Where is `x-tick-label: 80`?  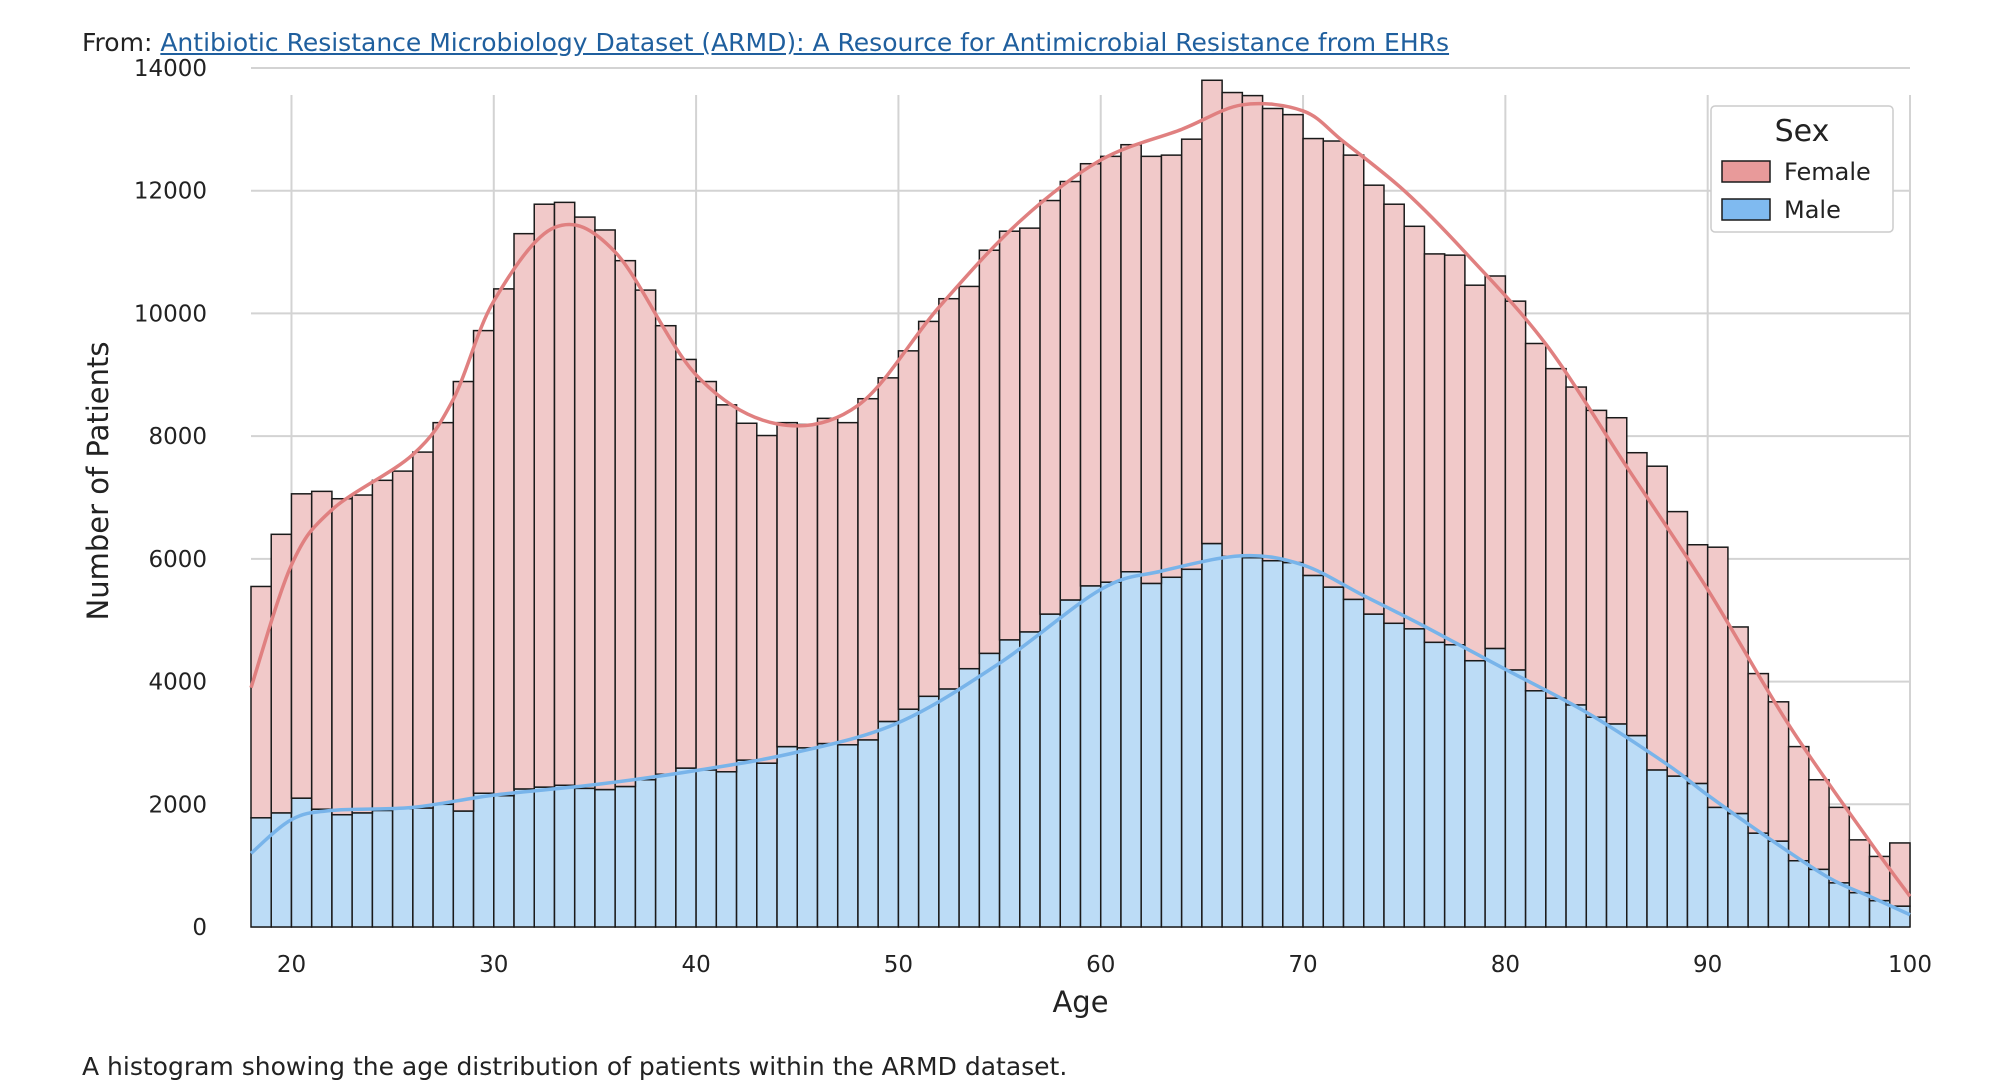 x-tick-label: 80 is located at coordinates (1505, 965).